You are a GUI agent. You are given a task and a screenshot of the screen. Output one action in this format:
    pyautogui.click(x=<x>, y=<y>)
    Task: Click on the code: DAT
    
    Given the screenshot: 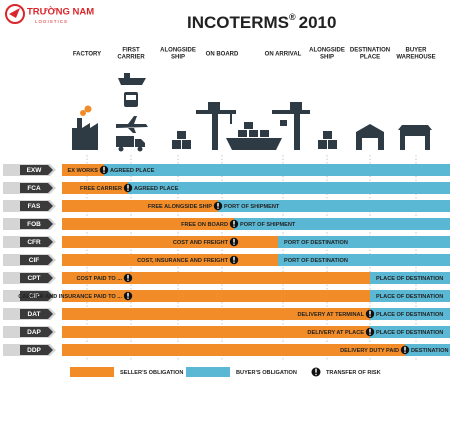 What is the action you would take?
    pyautogui.click(x=34, y=314)
    